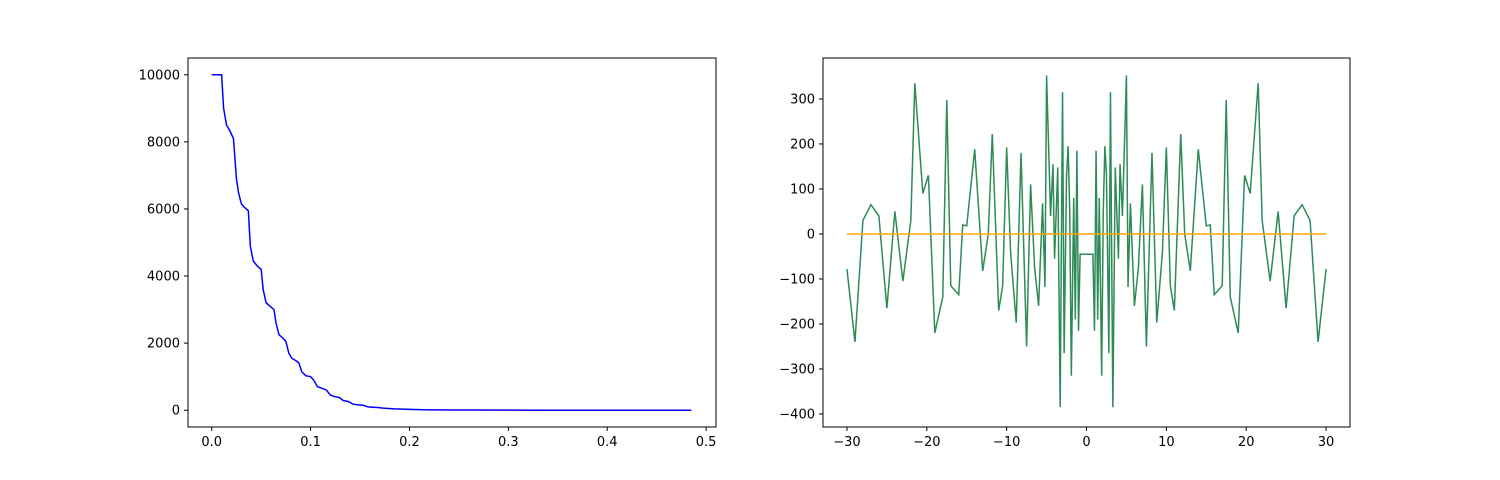 The width and height of the screenshot is (1500, 480). Describe the element at coordinates (797, 279) in the screenshot. I see `y-tick-label: −100` at that location.